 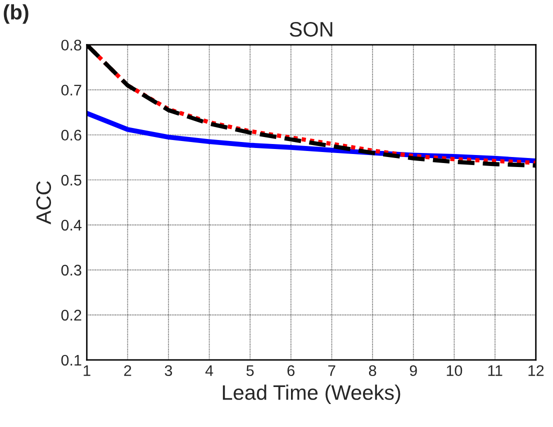 I want to click on text: (b), so click(x=16, y=14).